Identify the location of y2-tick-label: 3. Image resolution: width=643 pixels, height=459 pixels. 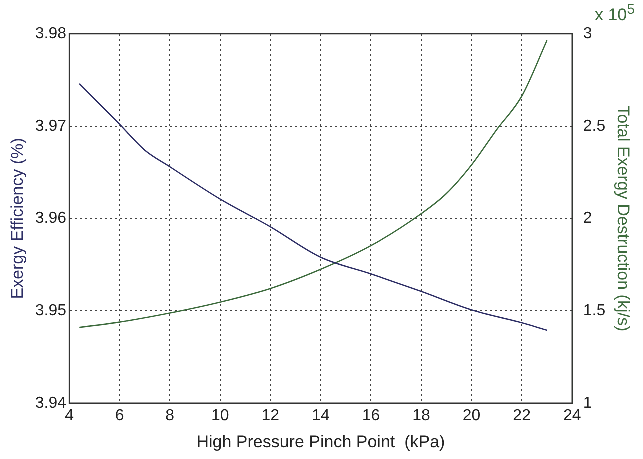
(587, 33).